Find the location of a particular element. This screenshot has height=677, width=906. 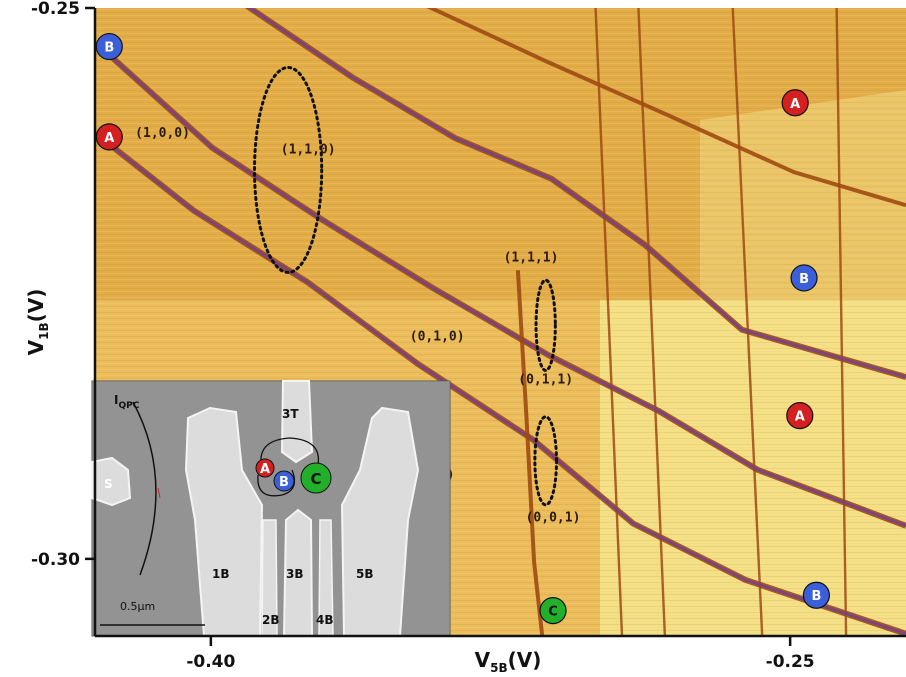

inset-gate-3t: 3T is located at coordinates (290, 414).